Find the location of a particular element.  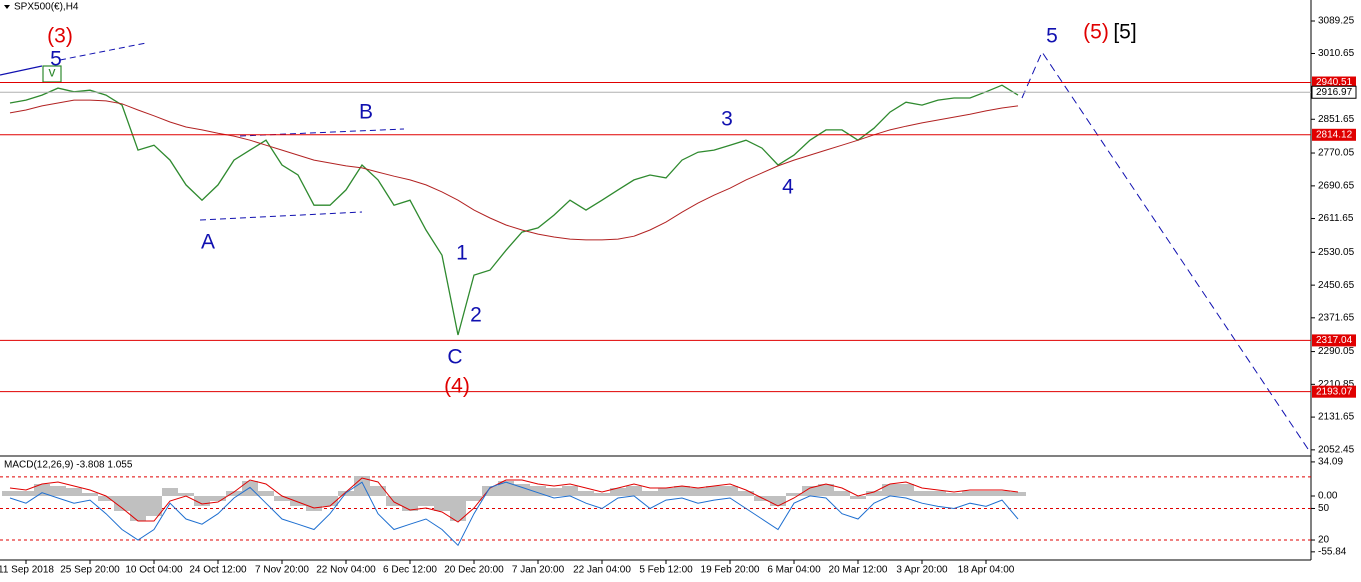

y-tick-label: 3010.65 is located at coordinates (1336, 53).